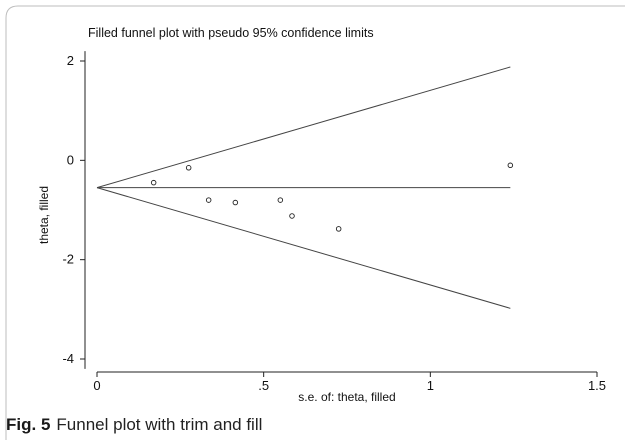  I want to click on figure-caption: Fig. 5 Funnel plot with trim and fill, so click(134, 425).